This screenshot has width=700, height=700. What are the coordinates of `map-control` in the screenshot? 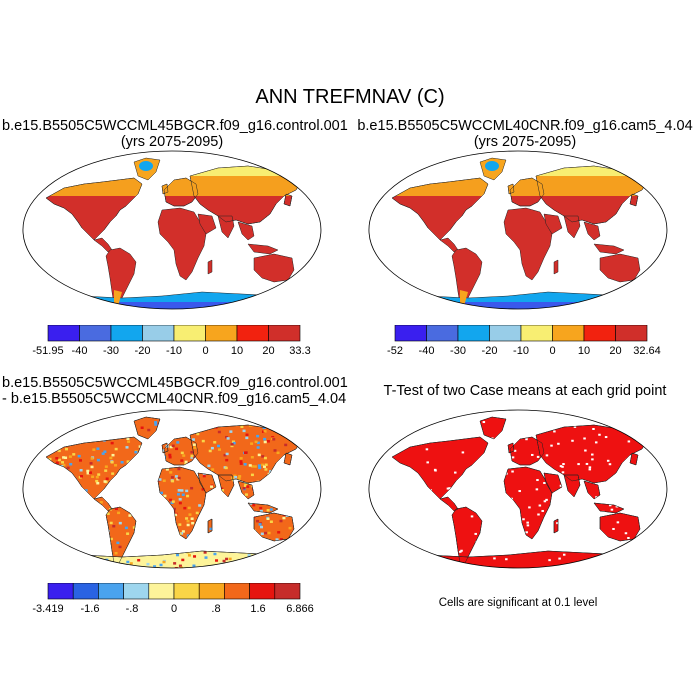 It's located at (172, 230).